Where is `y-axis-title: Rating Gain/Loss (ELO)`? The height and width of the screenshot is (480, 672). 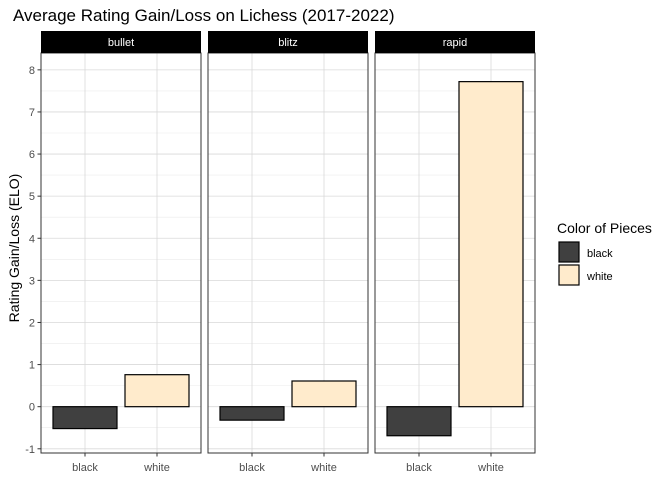 y-axis-title: Rating Gain/Loss (ELO) is located at coordinates (14, 248).